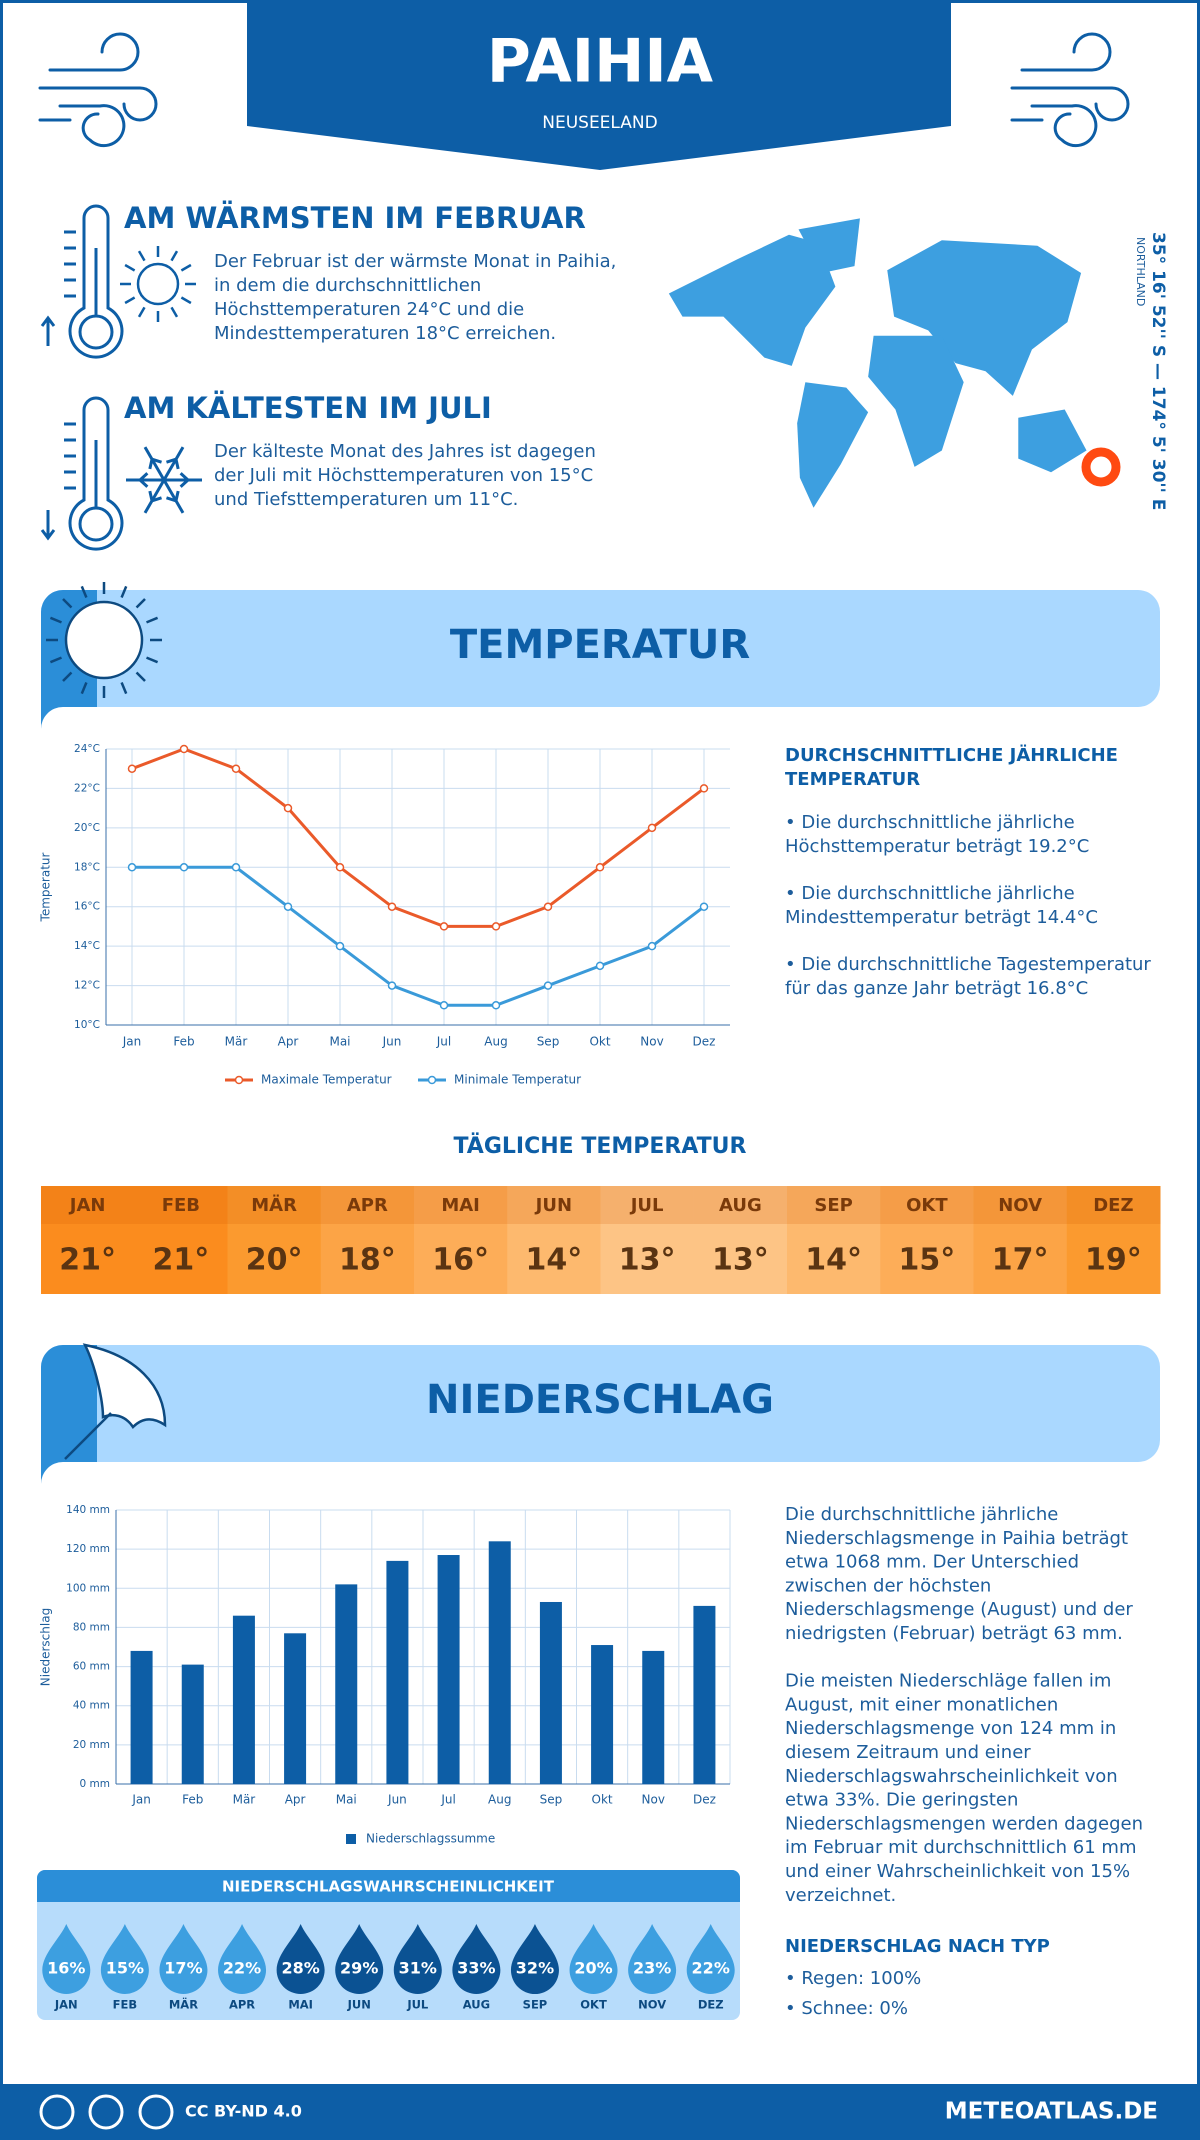  I want to click on probability-value: 29%, so click(359, 1968).